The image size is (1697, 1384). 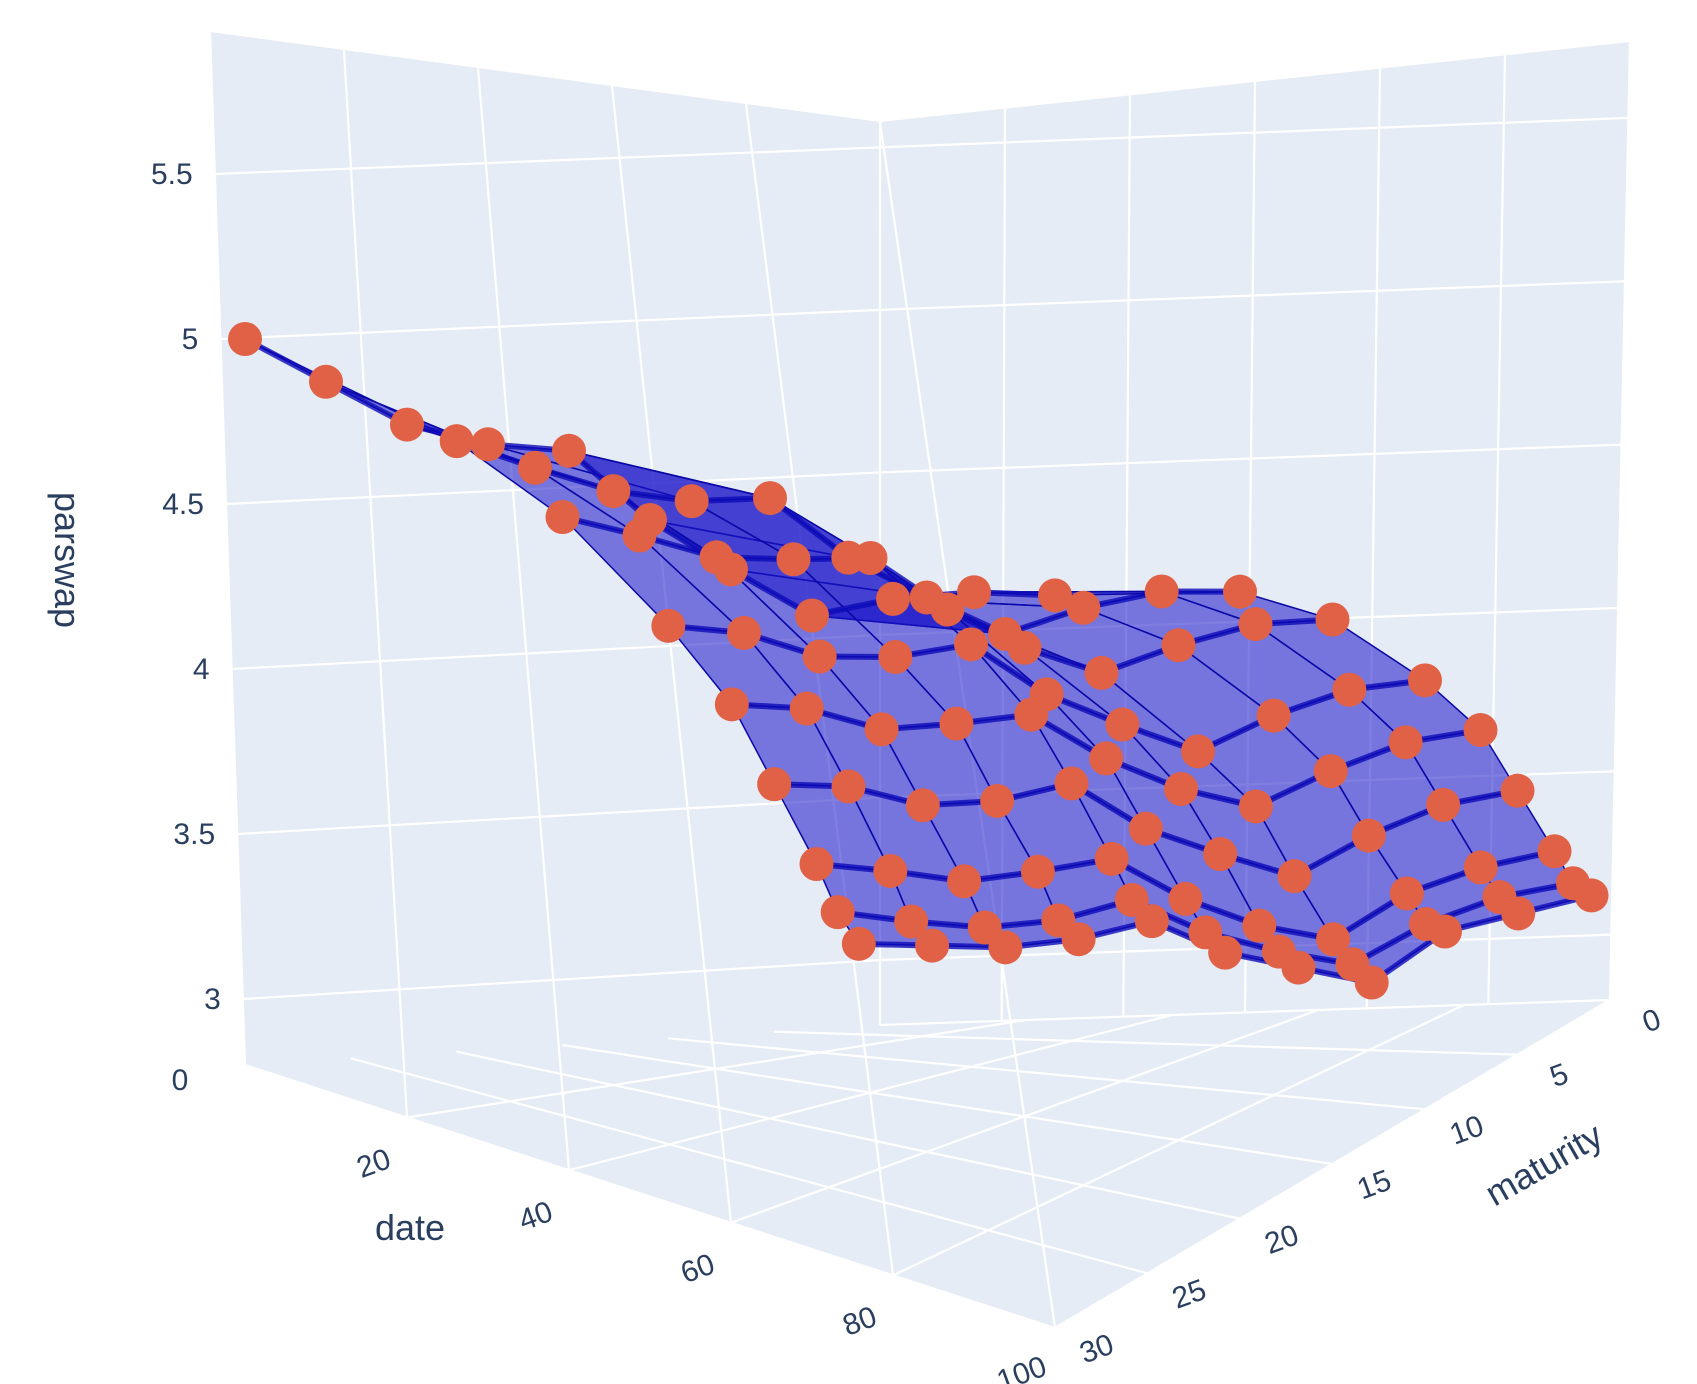 I want to click on x-tick-label: 60, so click(x=697, y=1269).